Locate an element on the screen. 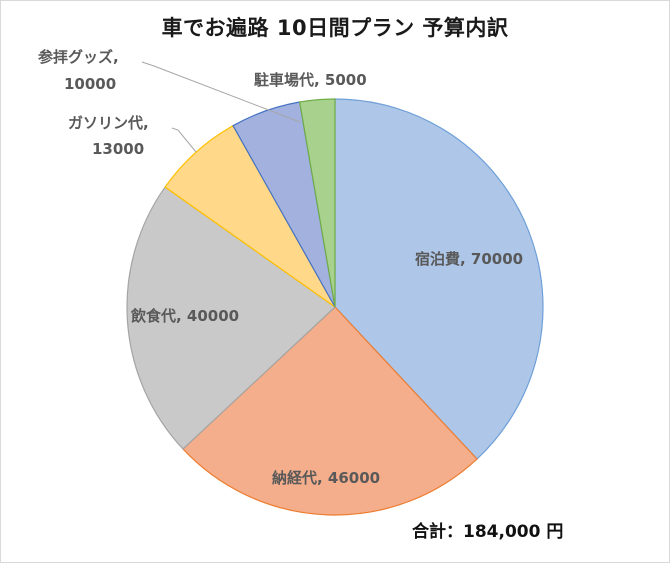  chart-title: 車でお遍路 10日間プラン 予算内訳 is located at coordinates (335, 28).